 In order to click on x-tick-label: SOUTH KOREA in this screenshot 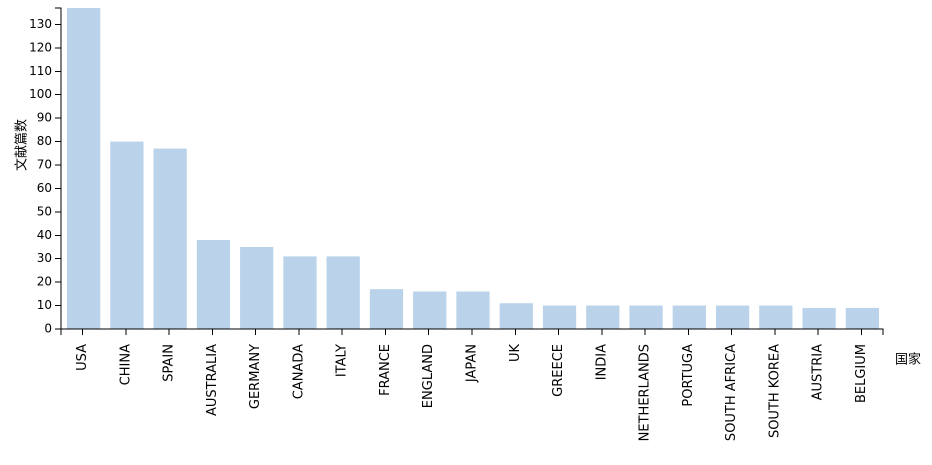, I will do `click(774, 391)`.